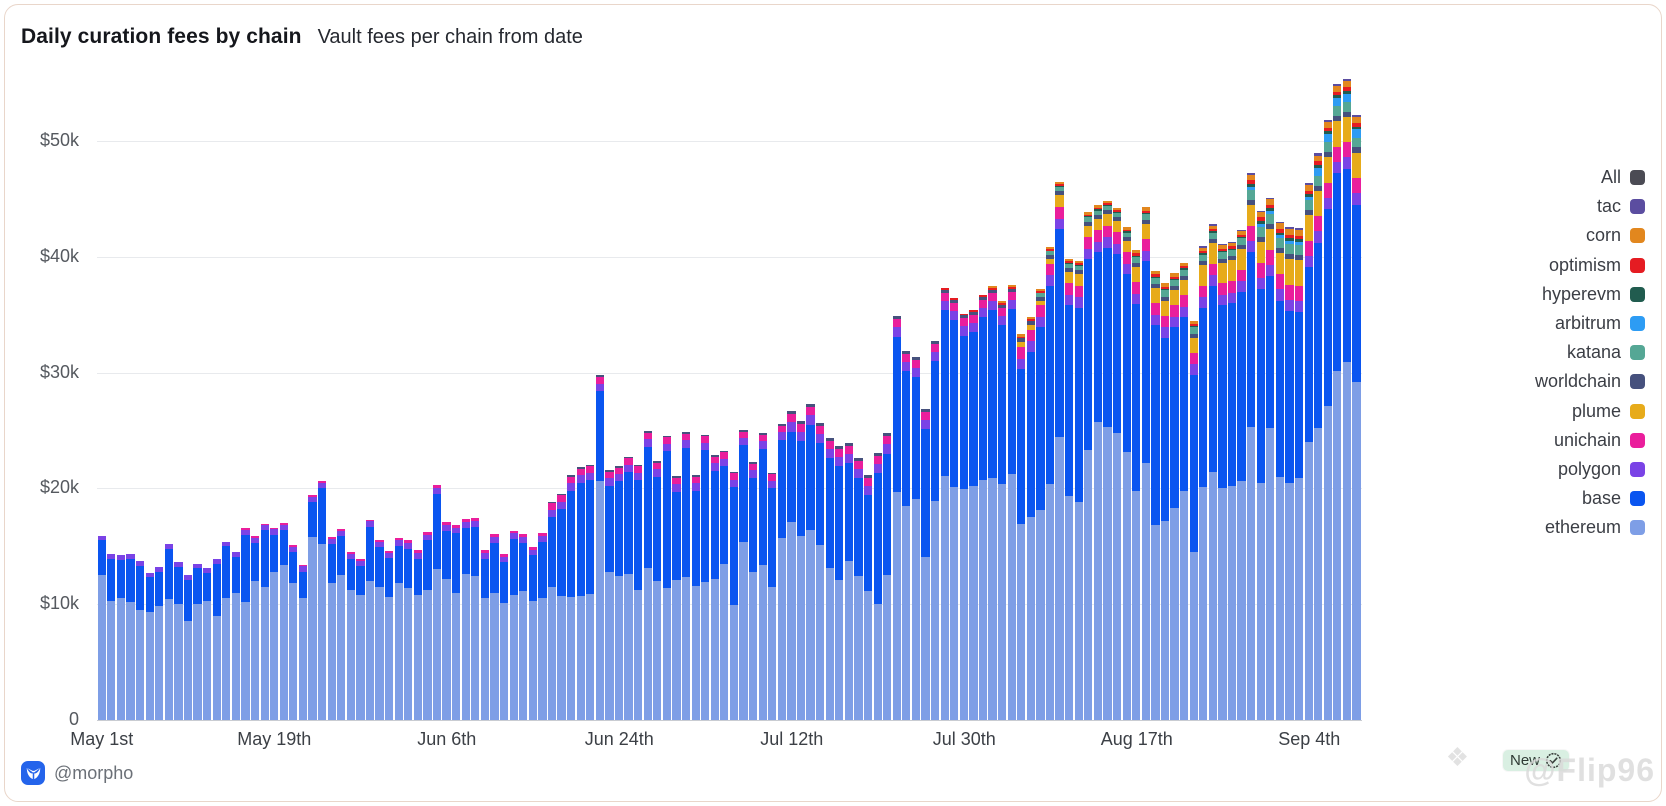  What do you see at coordinates (1593, 294) in the screenshot?
I see `legend-item-hyperevm: hyperevm` at bounding box center [1593, 294].